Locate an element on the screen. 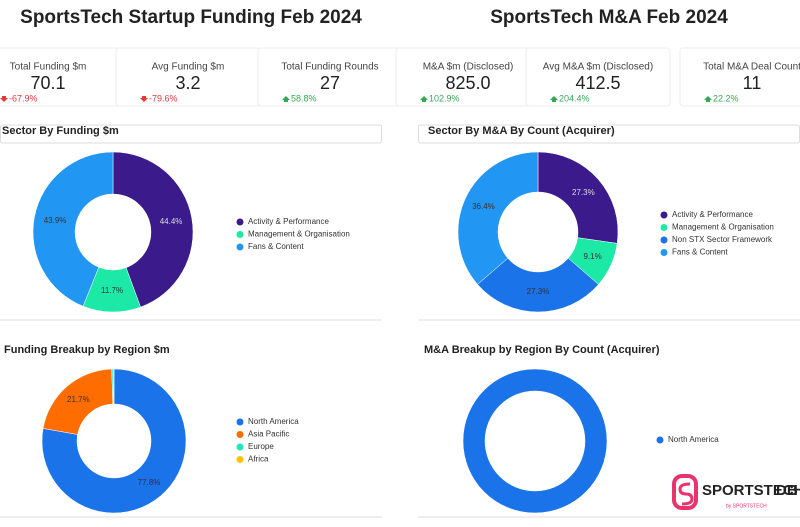  kpi-value: 11 is located at coordinates (752, 83).